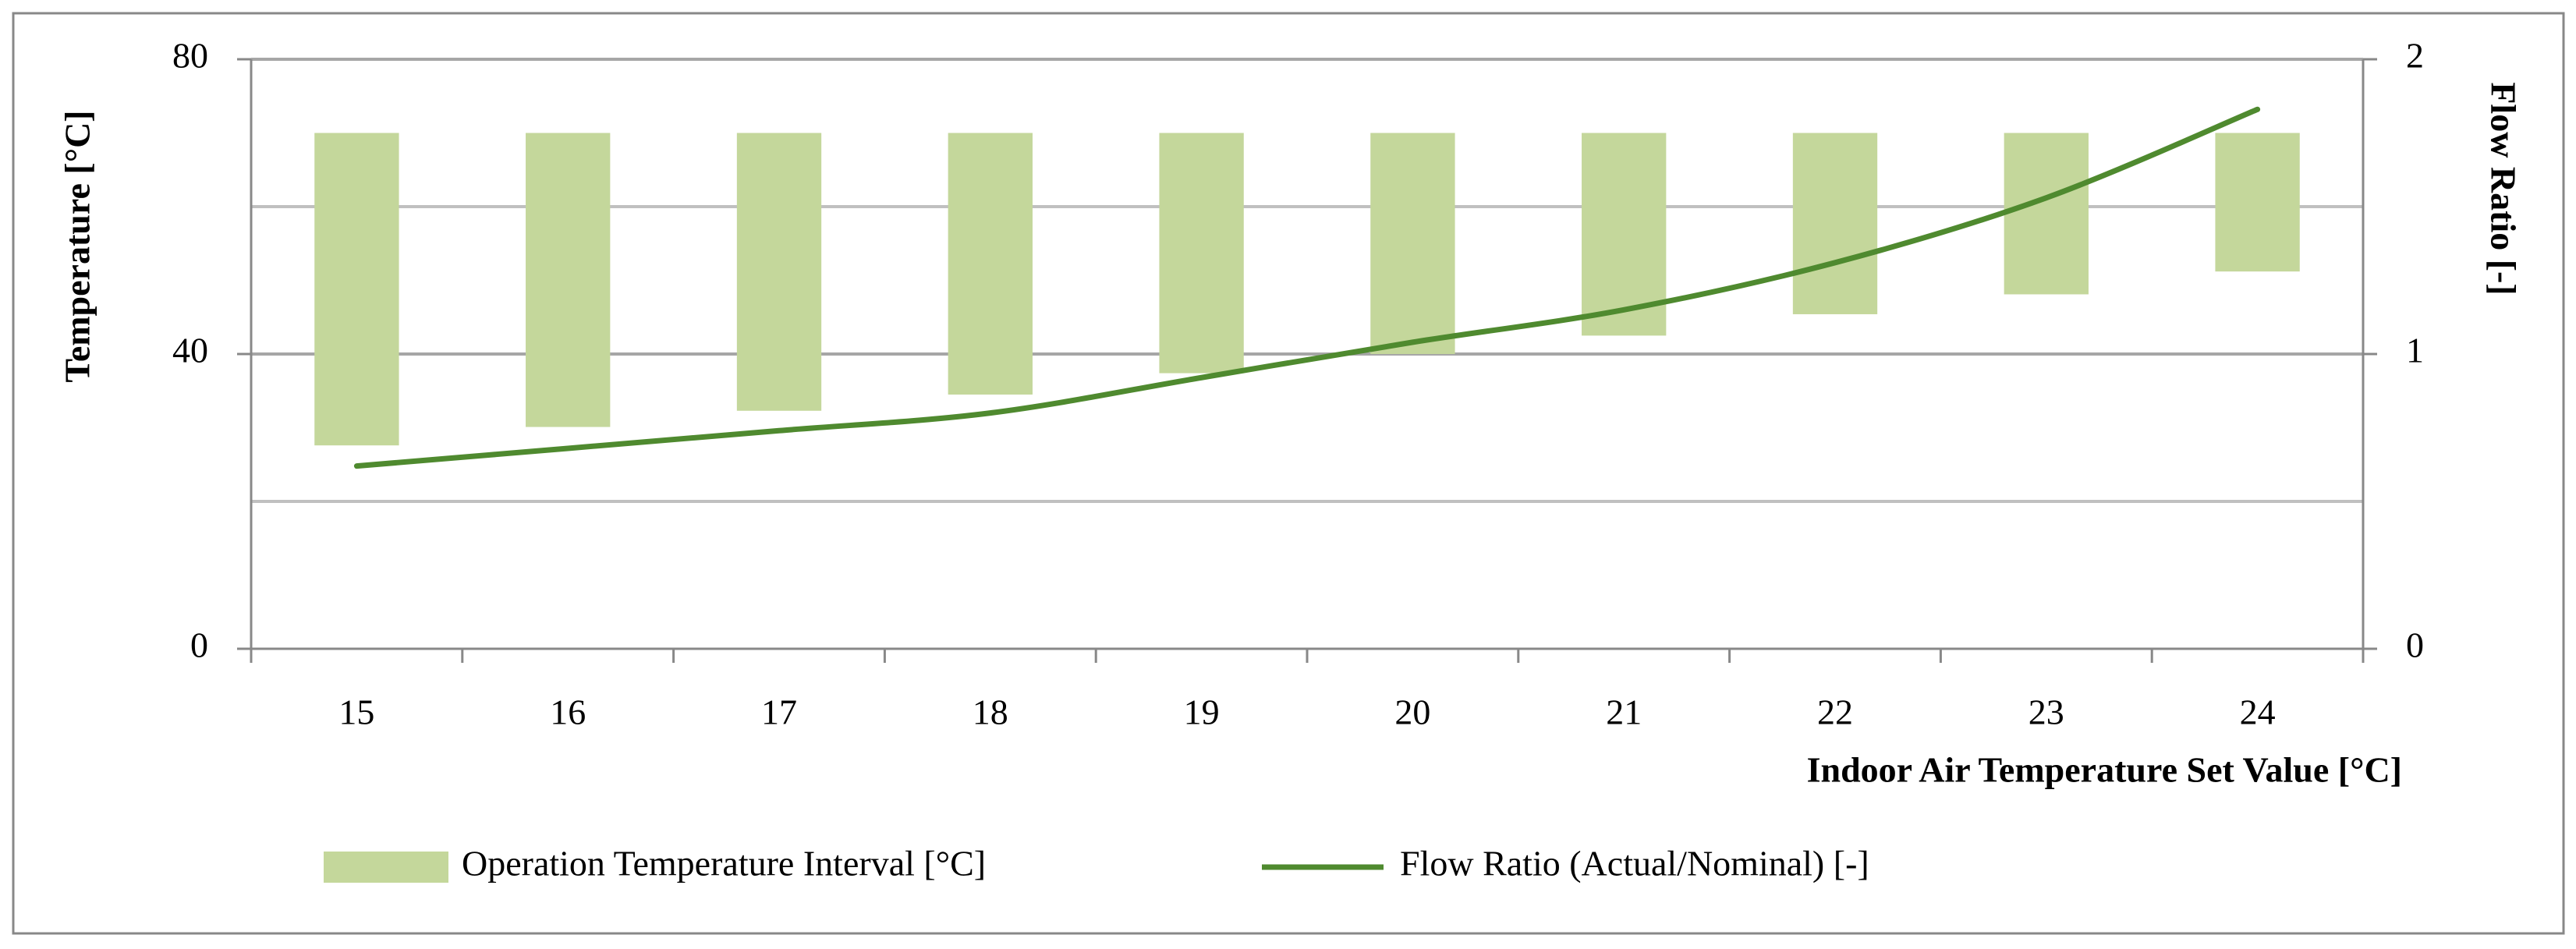 Image resolution: width=2576 pixels, height=949 pixels. Describe the element at coordinates (2047, 712) in the screenshot. I see `x-tick-label: 23` at that location.